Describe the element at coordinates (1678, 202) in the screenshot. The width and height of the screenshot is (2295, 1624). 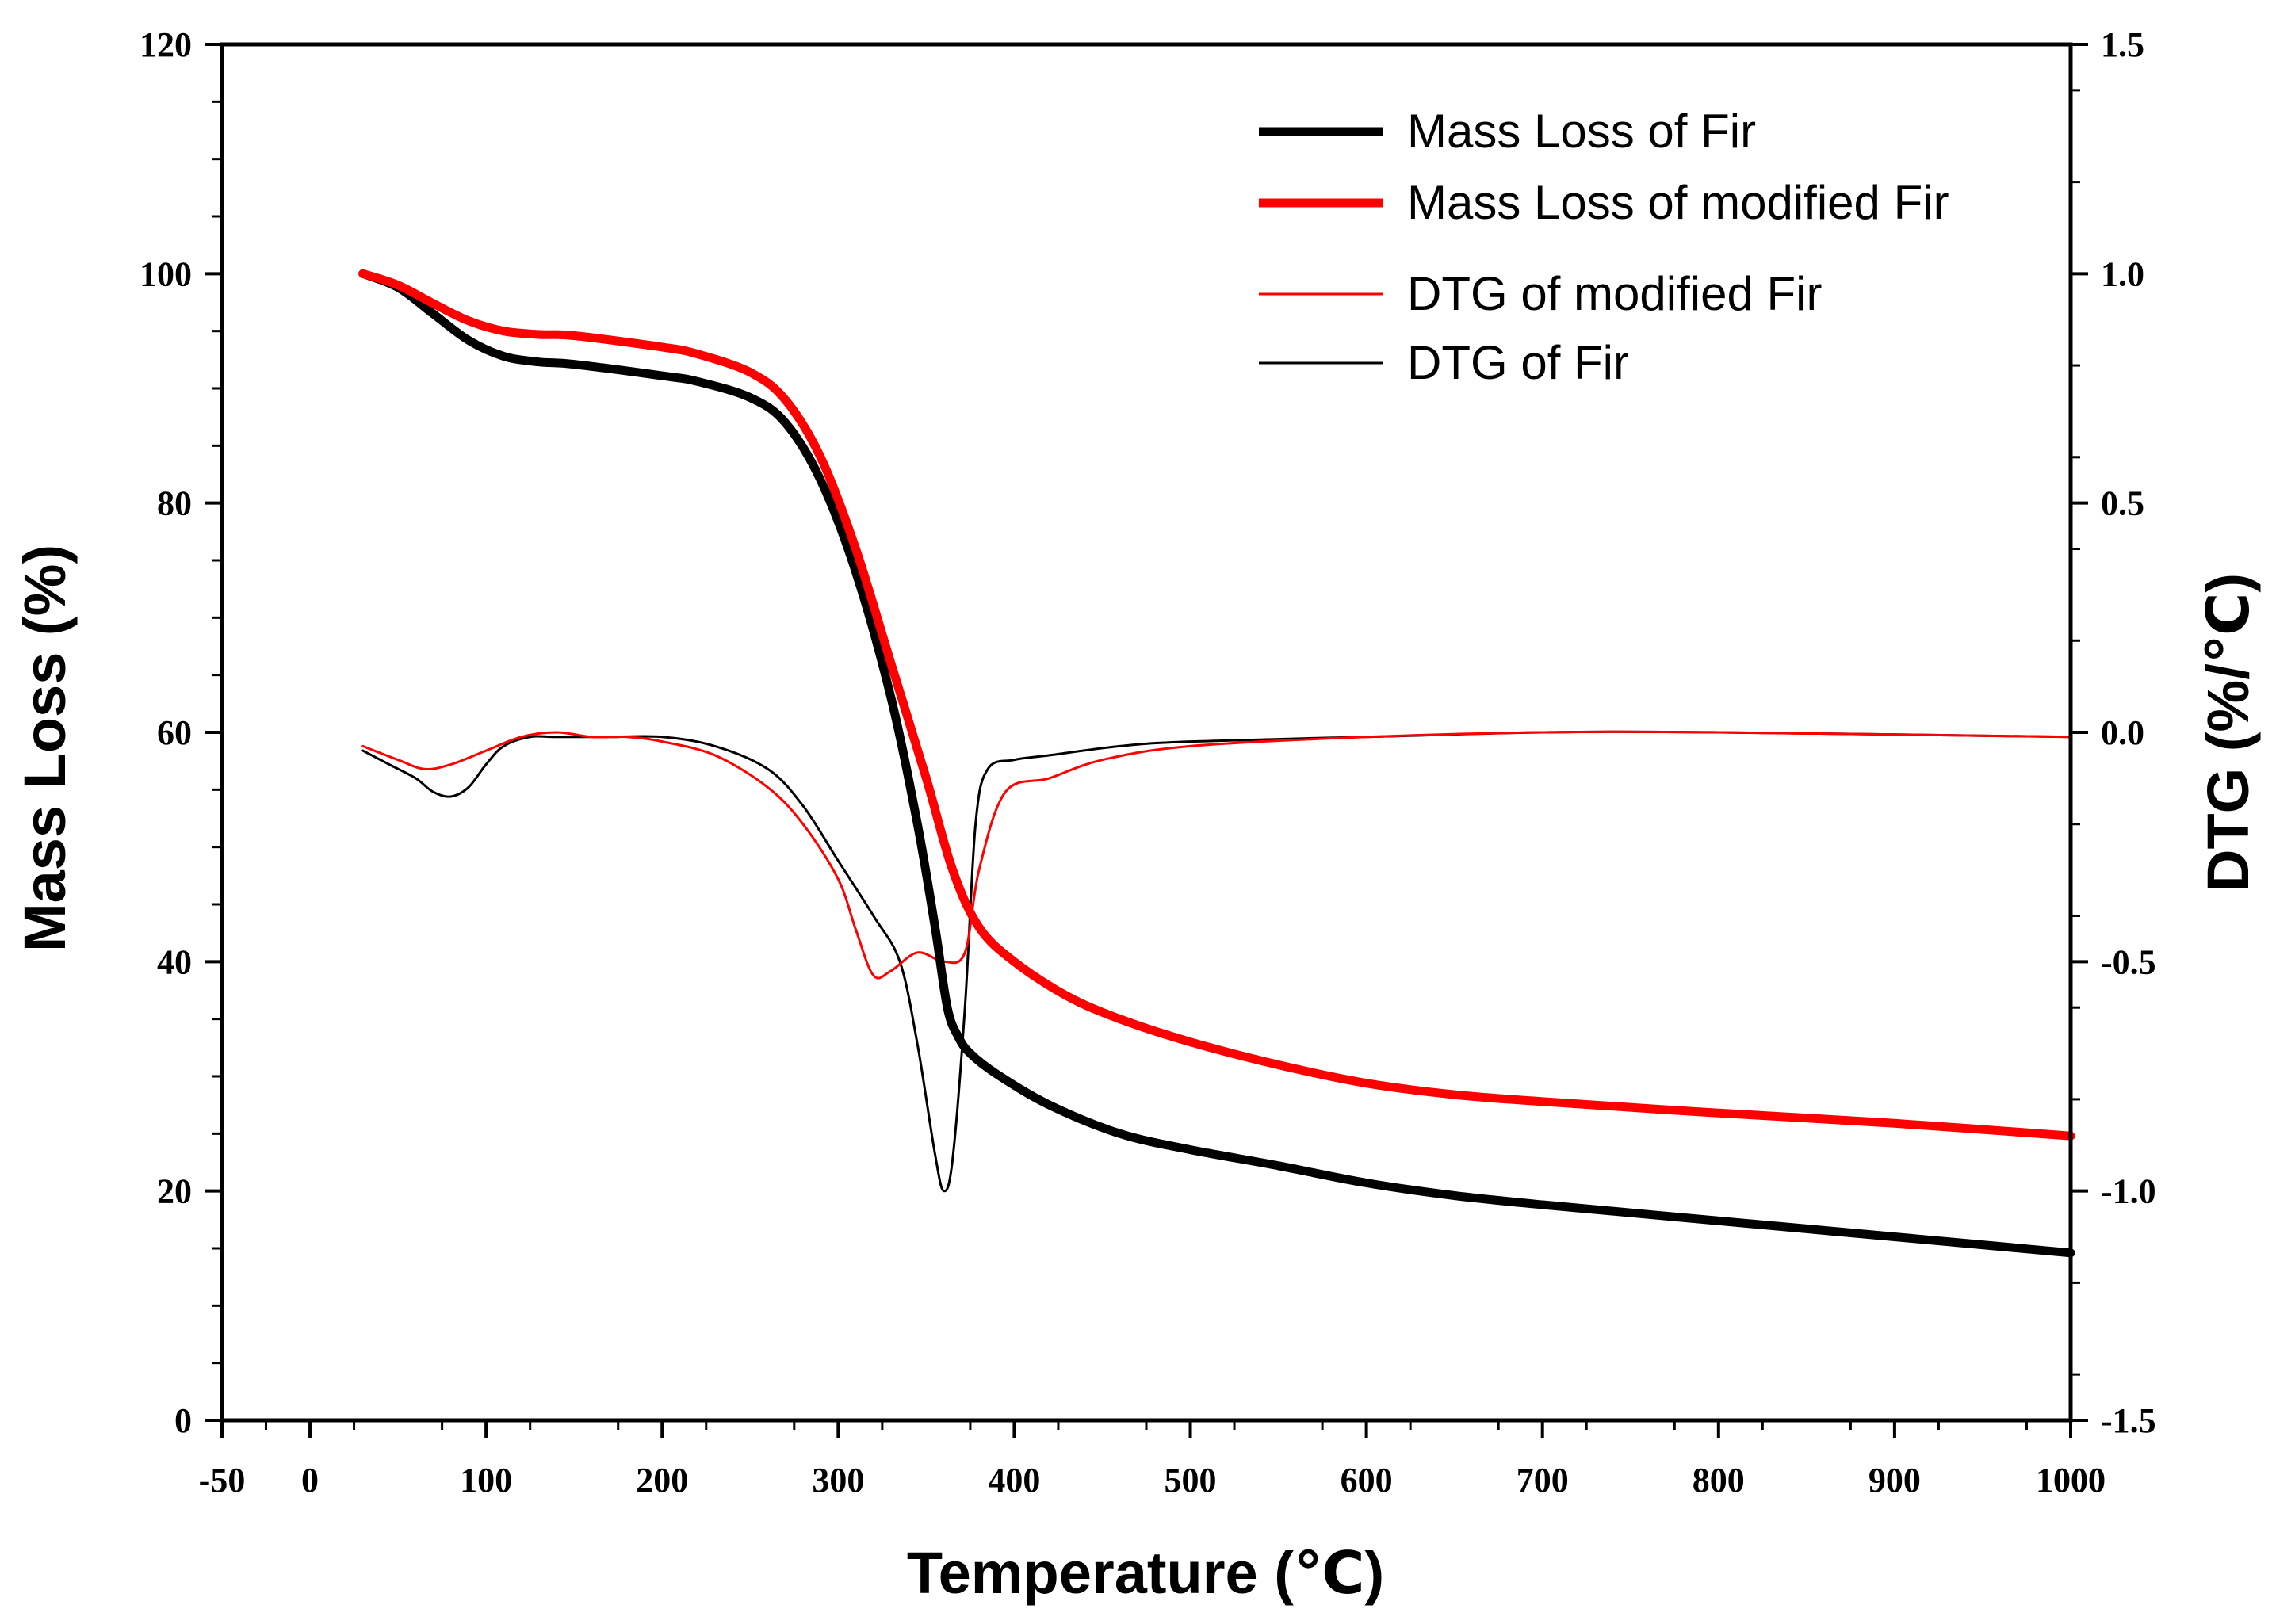
I see `legend-label-mass-loss-modified-fir: Mass Loss of modified Fir` at that location.